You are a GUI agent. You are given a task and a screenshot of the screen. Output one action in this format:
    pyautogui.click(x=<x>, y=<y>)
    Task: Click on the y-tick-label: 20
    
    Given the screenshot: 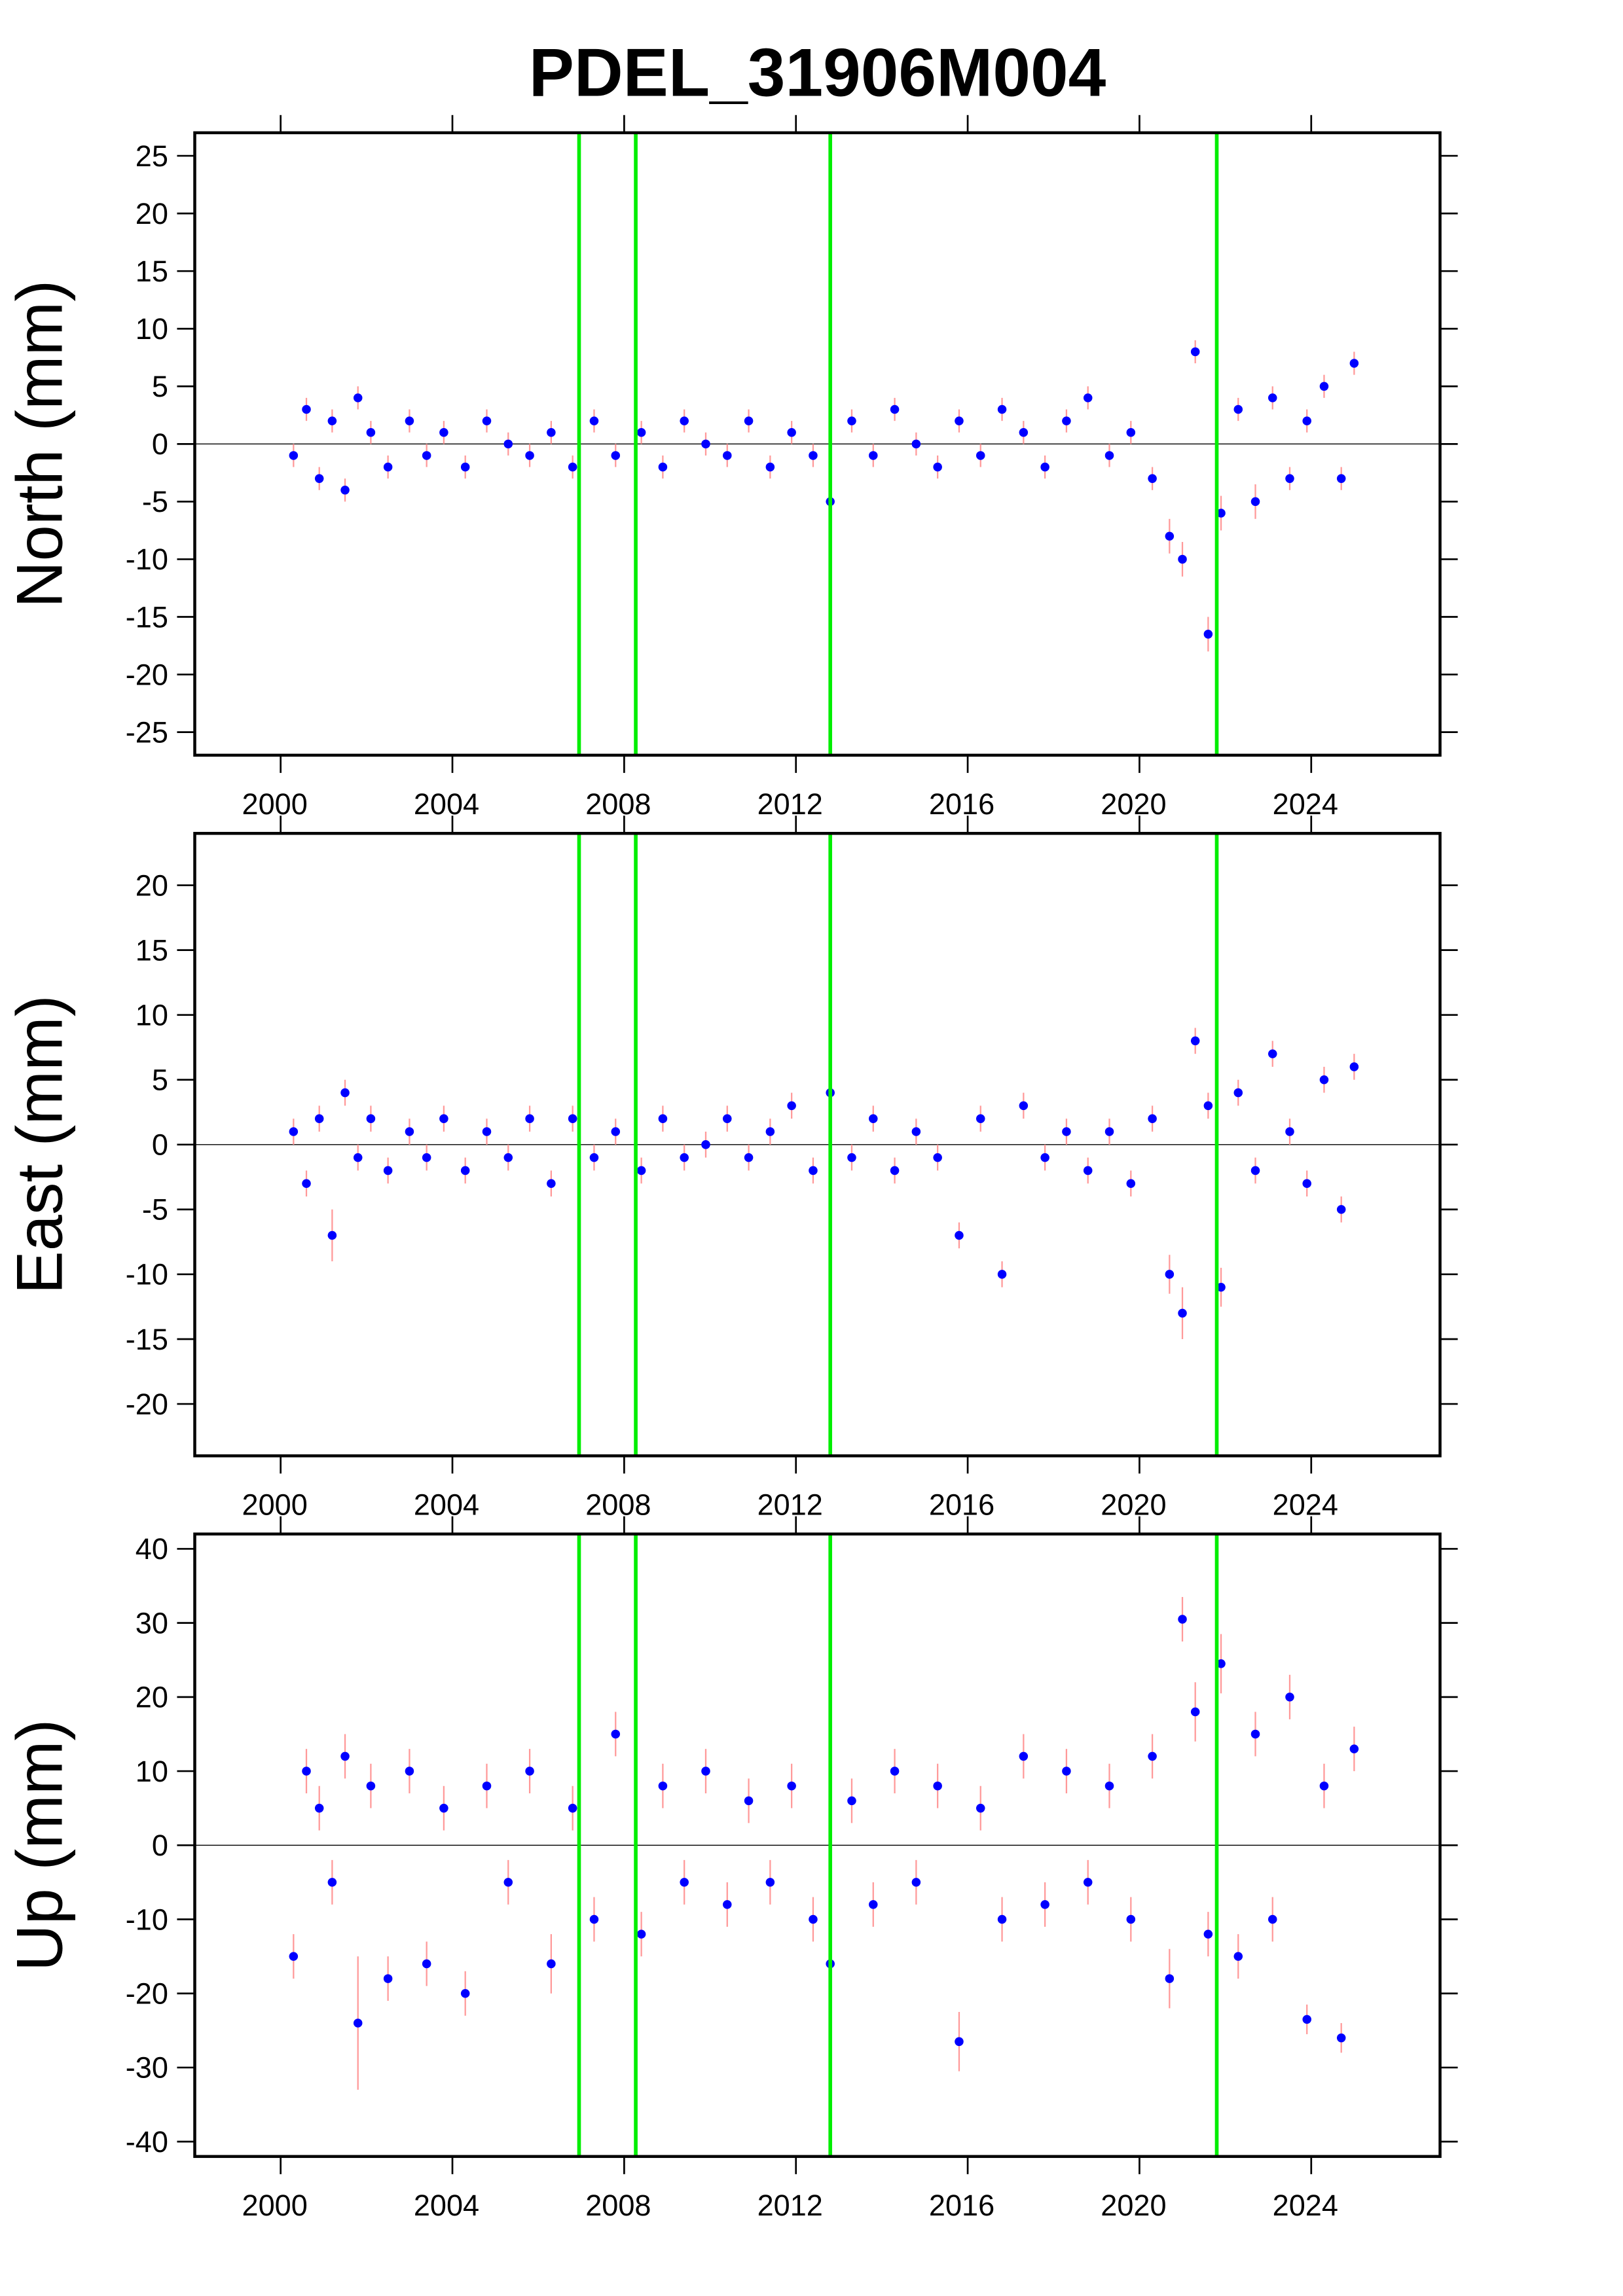 What is the action you would take?
    pyautogui.click(x=152, y=1697)
    